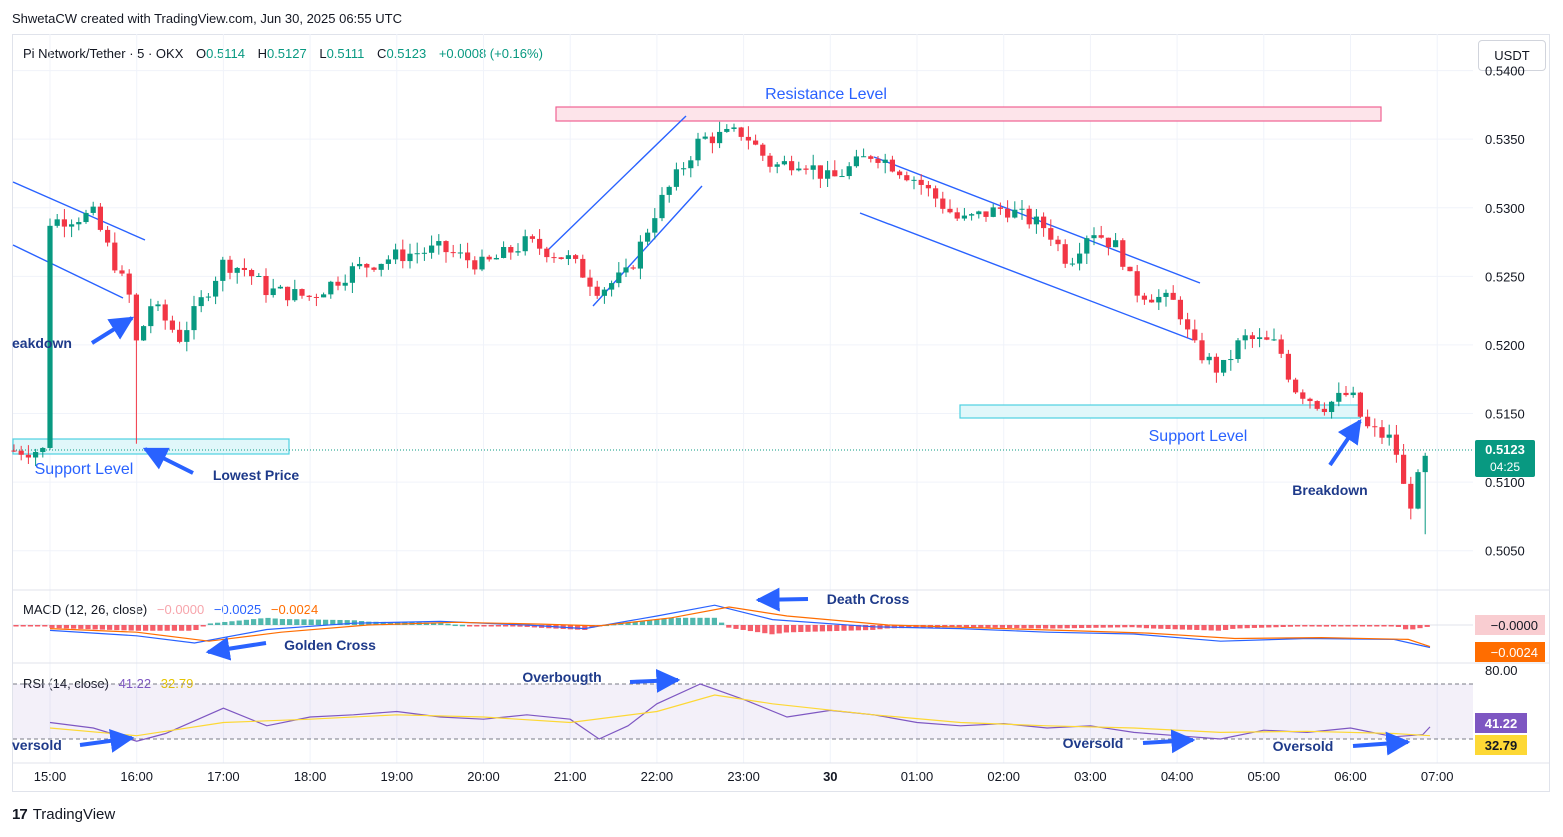  What do you see at coordinates (1501, 709) in the screenshot?
I see `rsi-axis-labels: 80.00 41.22 32.79` at bounding box center [1501, 709].